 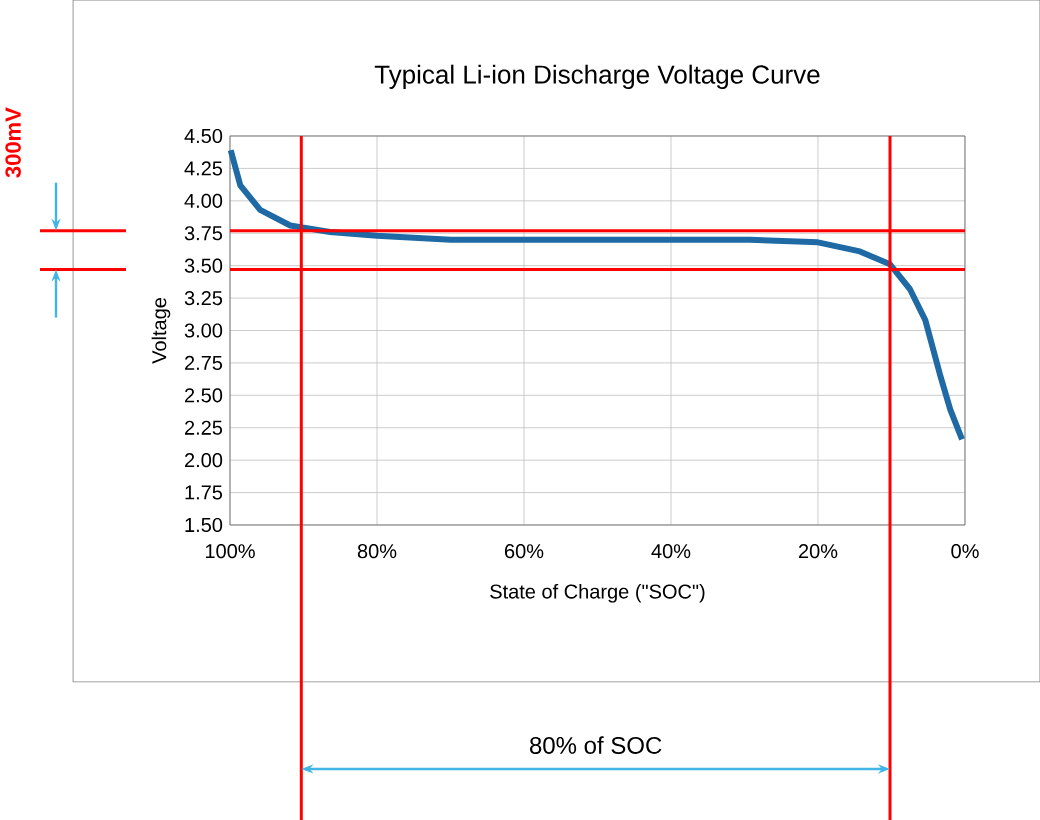 I want to click on y-tick-label: 1.75, so click(x=204, y=492).